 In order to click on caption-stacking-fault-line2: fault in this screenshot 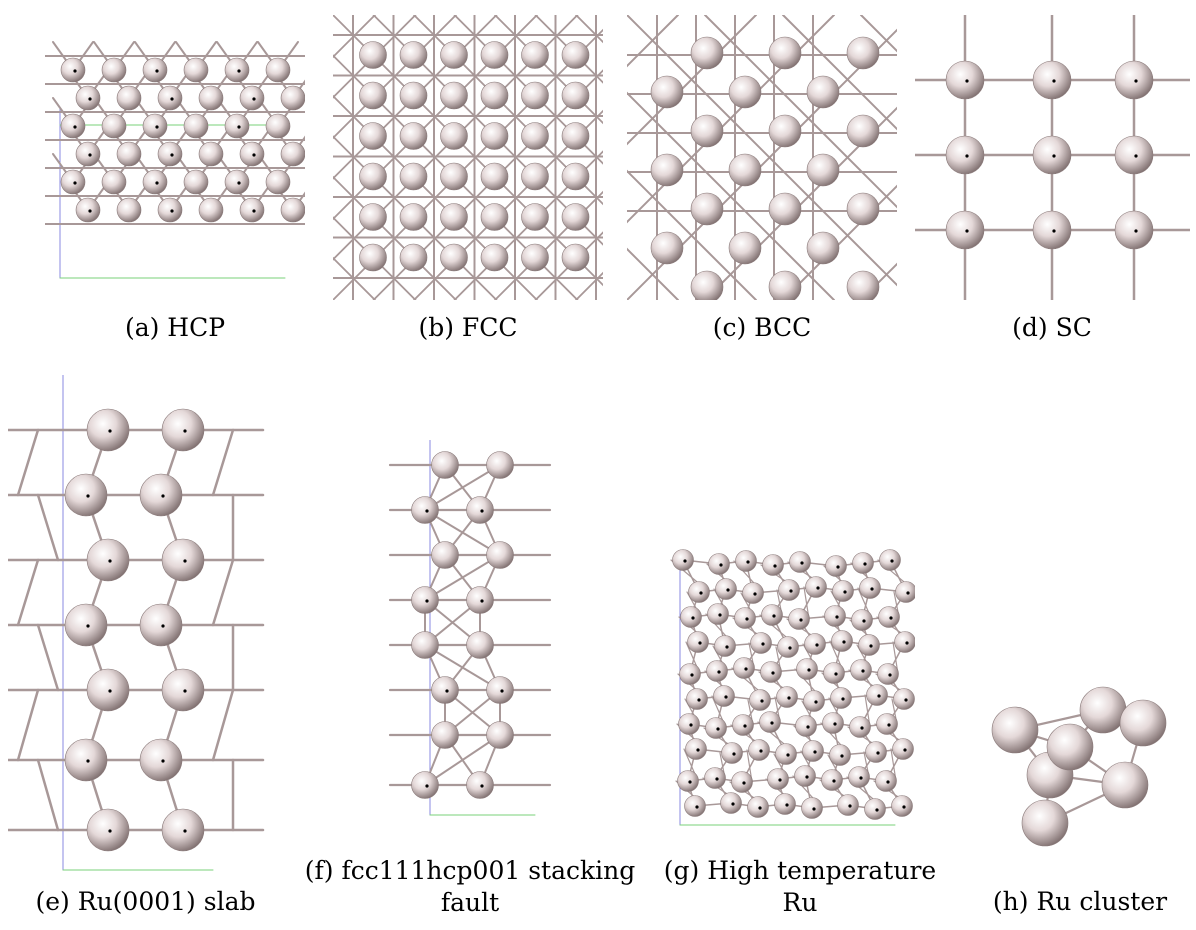, I will do `click(470, 902)`.